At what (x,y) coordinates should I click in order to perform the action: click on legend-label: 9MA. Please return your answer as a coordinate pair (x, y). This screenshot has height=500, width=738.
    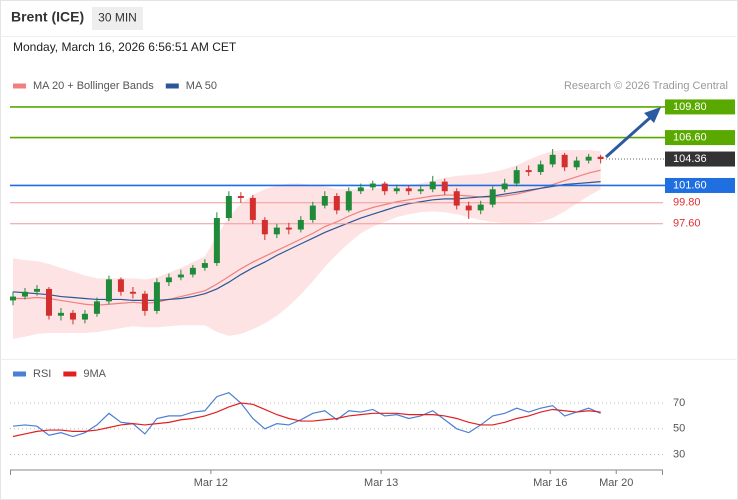
    Looking at the image, I should click on (94, 374).